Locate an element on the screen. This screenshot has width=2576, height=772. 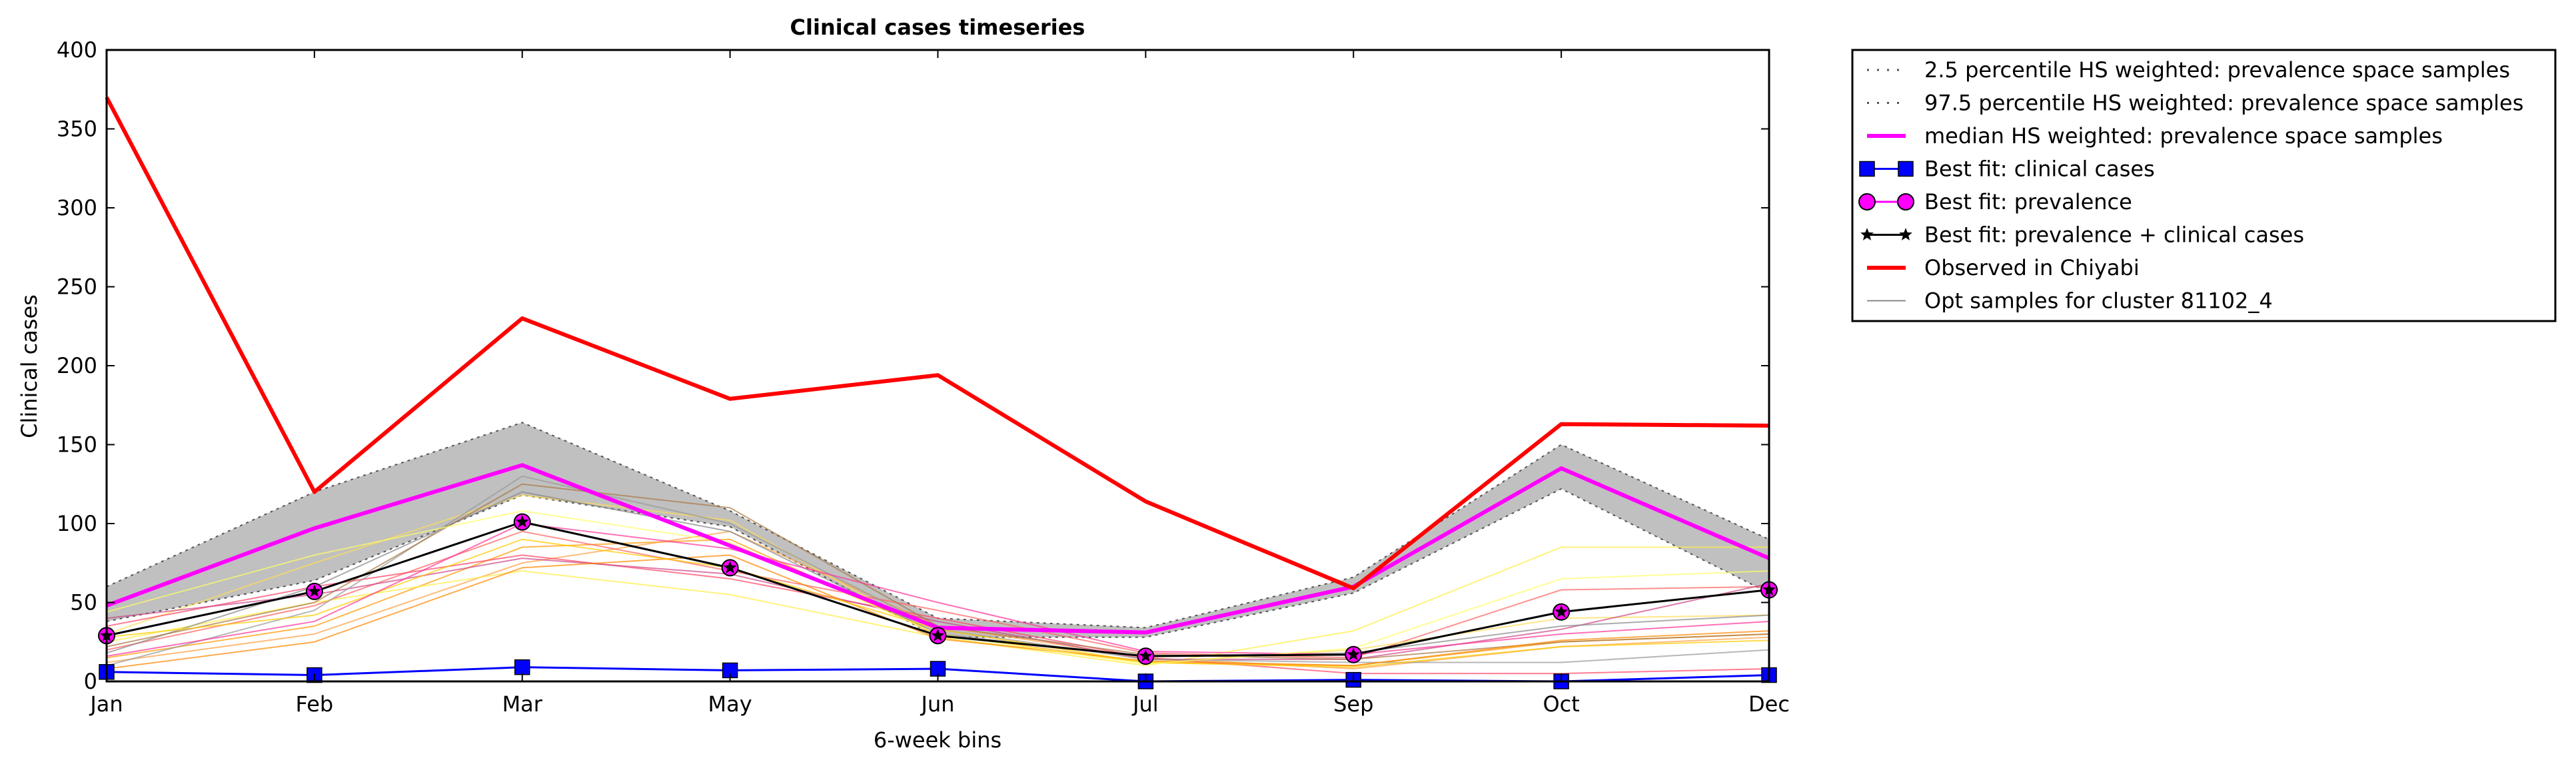
y-tick-label: 100 is located at coordinates (77, 523).